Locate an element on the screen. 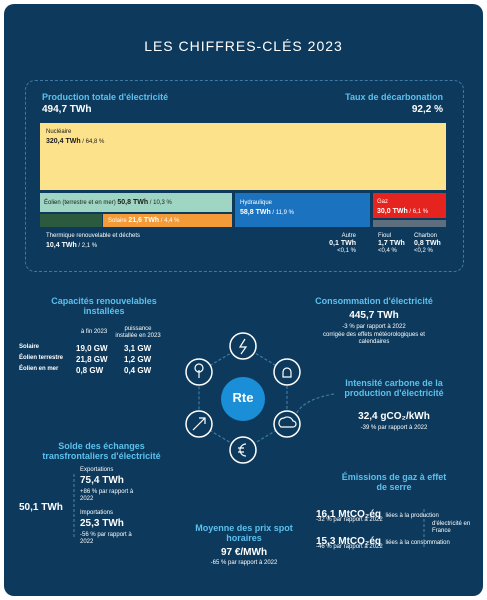 This screenshot has width=487, height=600. consumption-value: 445,7 TWh is located at coordinates (374, 315).